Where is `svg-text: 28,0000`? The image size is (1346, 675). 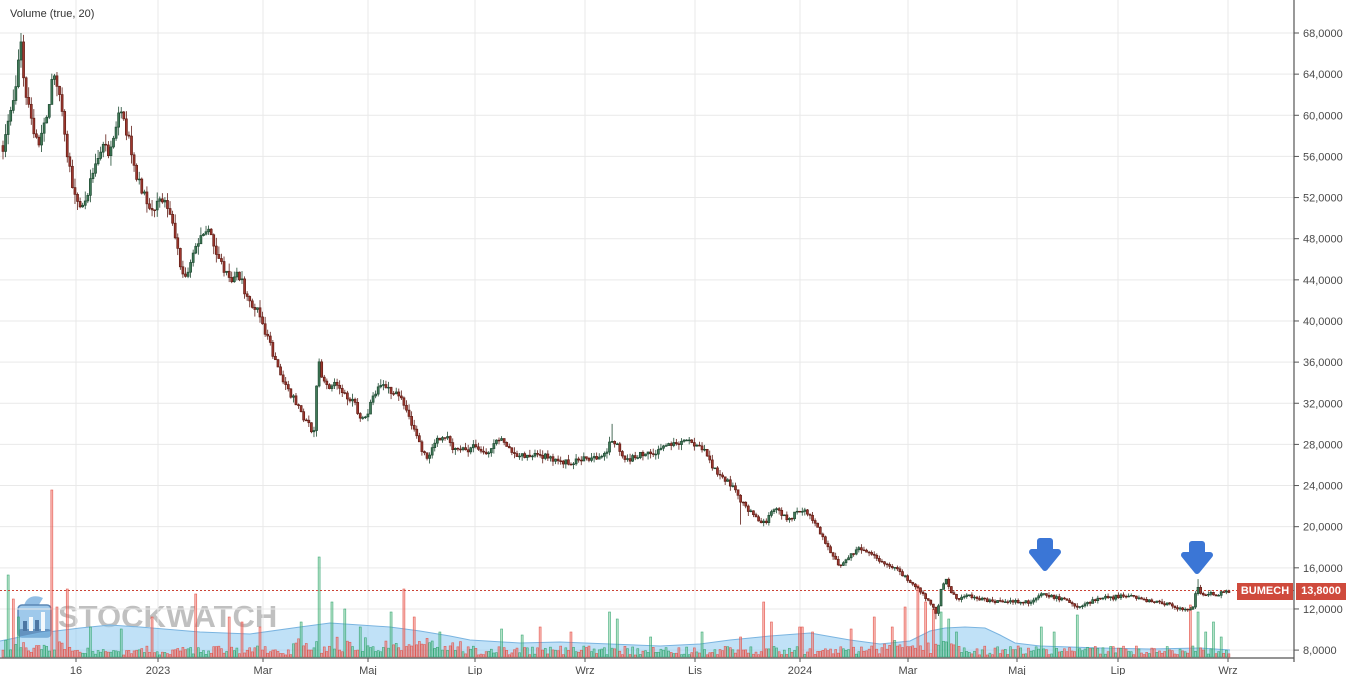
svg-text: 28,0000 is located at coordinates (1323, 445).